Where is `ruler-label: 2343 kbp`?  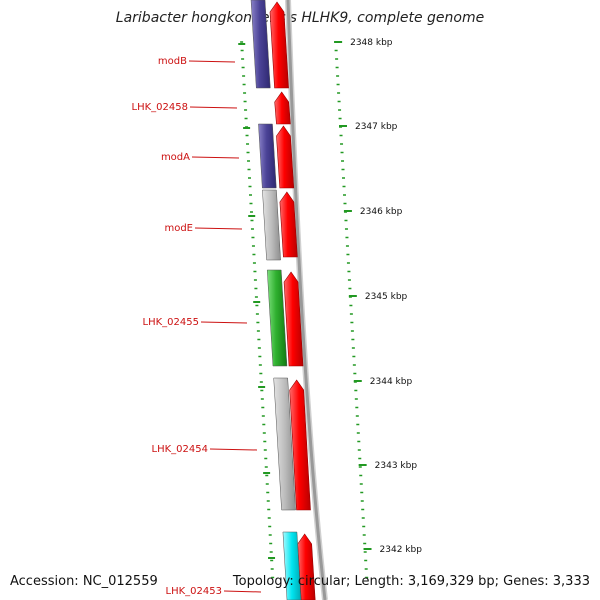
ruler-label: 2343 kbp is located at coordinates (396, 466).